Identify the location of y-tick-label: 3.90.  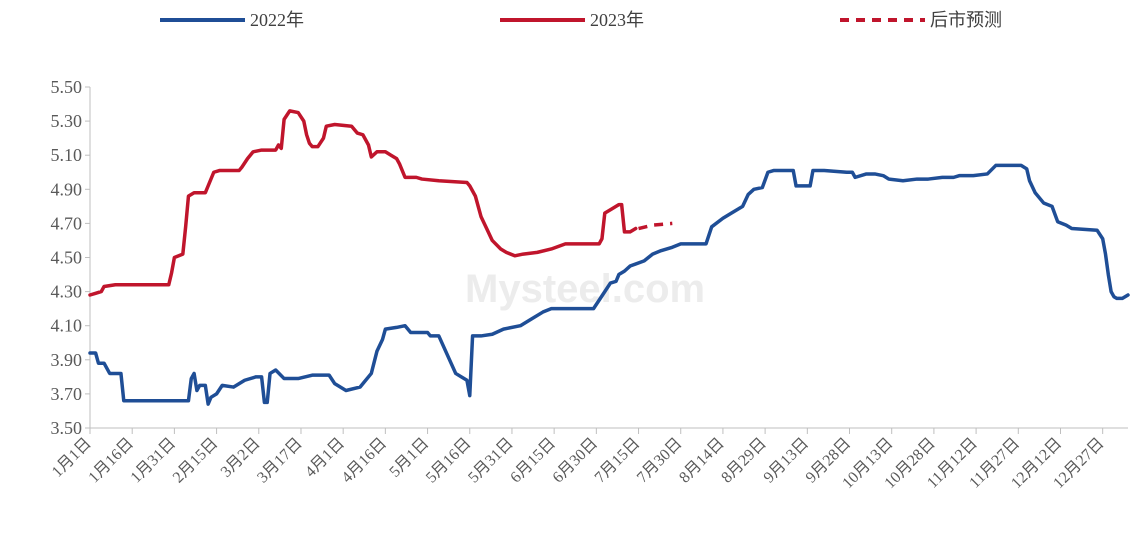
(67, 360).